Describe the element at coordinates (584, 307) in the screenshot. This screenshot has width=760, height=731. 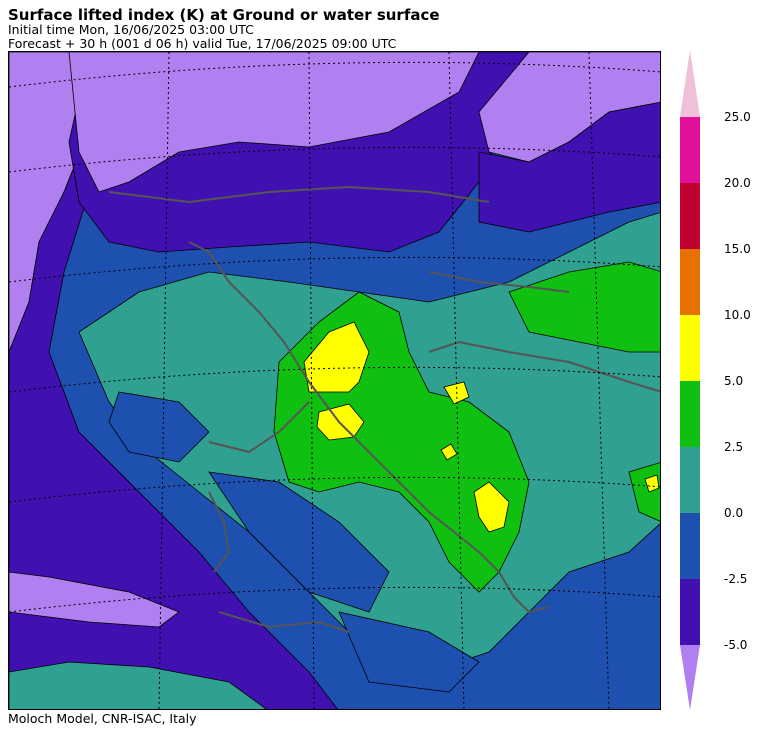
I see `region-green-east` at that location.